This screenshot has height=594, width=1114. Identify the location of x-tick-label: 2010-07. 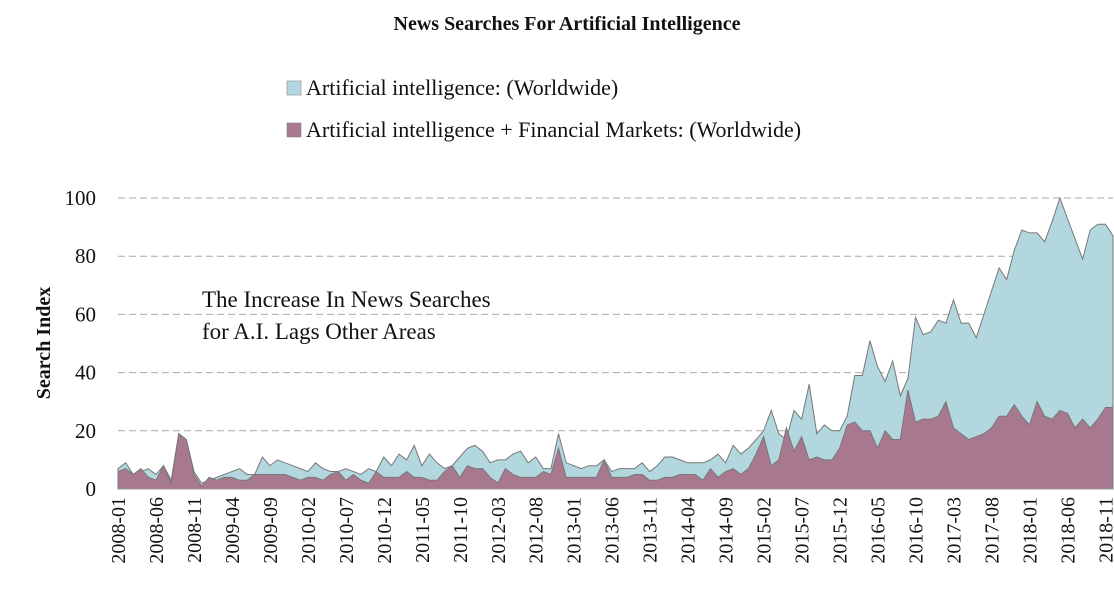
(347, 530).